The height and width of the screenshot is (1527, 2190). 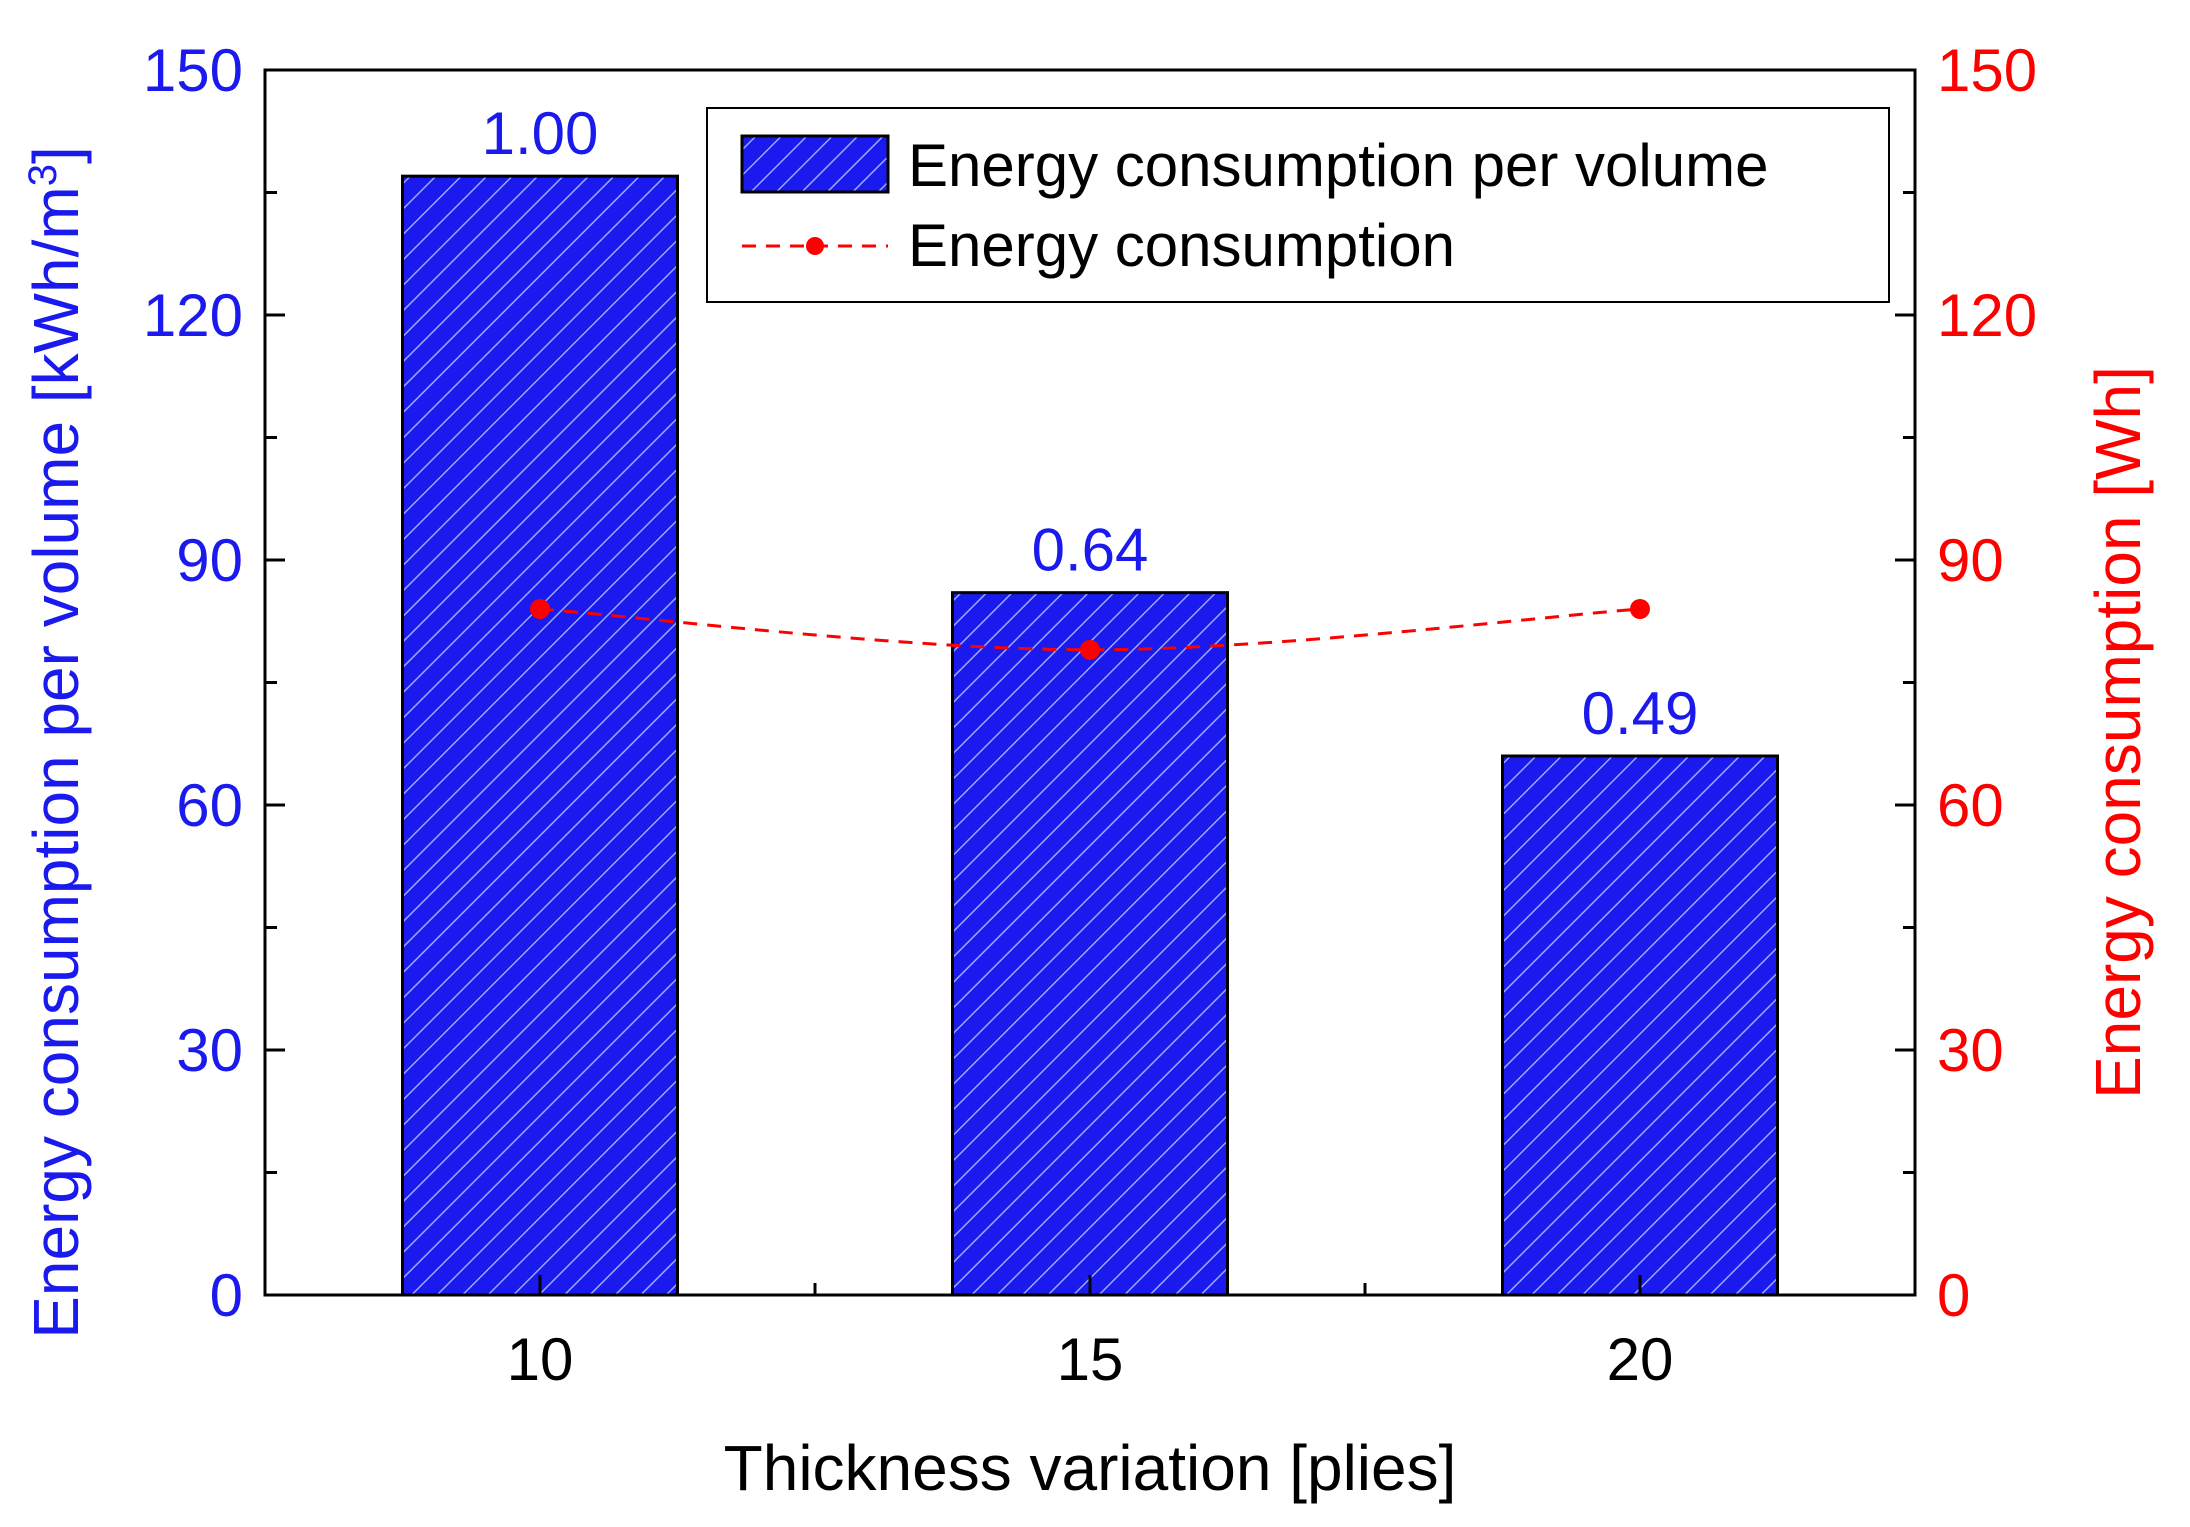 What do you see at coordinates (43, 175) in the screenshot?
I see `left-axis-title-superscript: 3` at bounding box center [43, 175].